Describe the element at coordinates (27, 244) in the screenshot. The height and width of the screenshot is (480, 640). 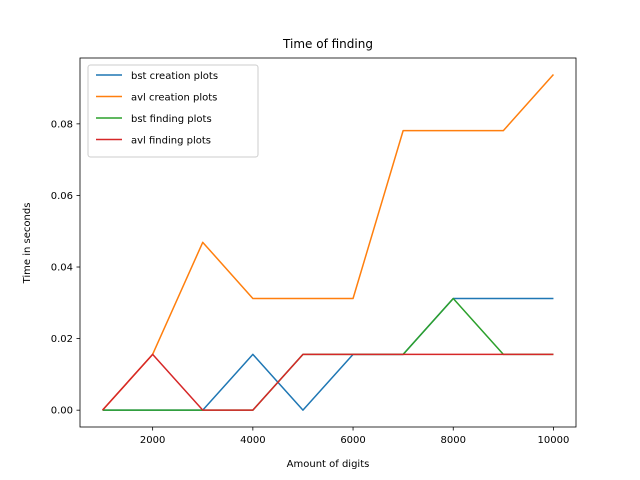
I see `y-axis-title: Time in seconds` at that location.